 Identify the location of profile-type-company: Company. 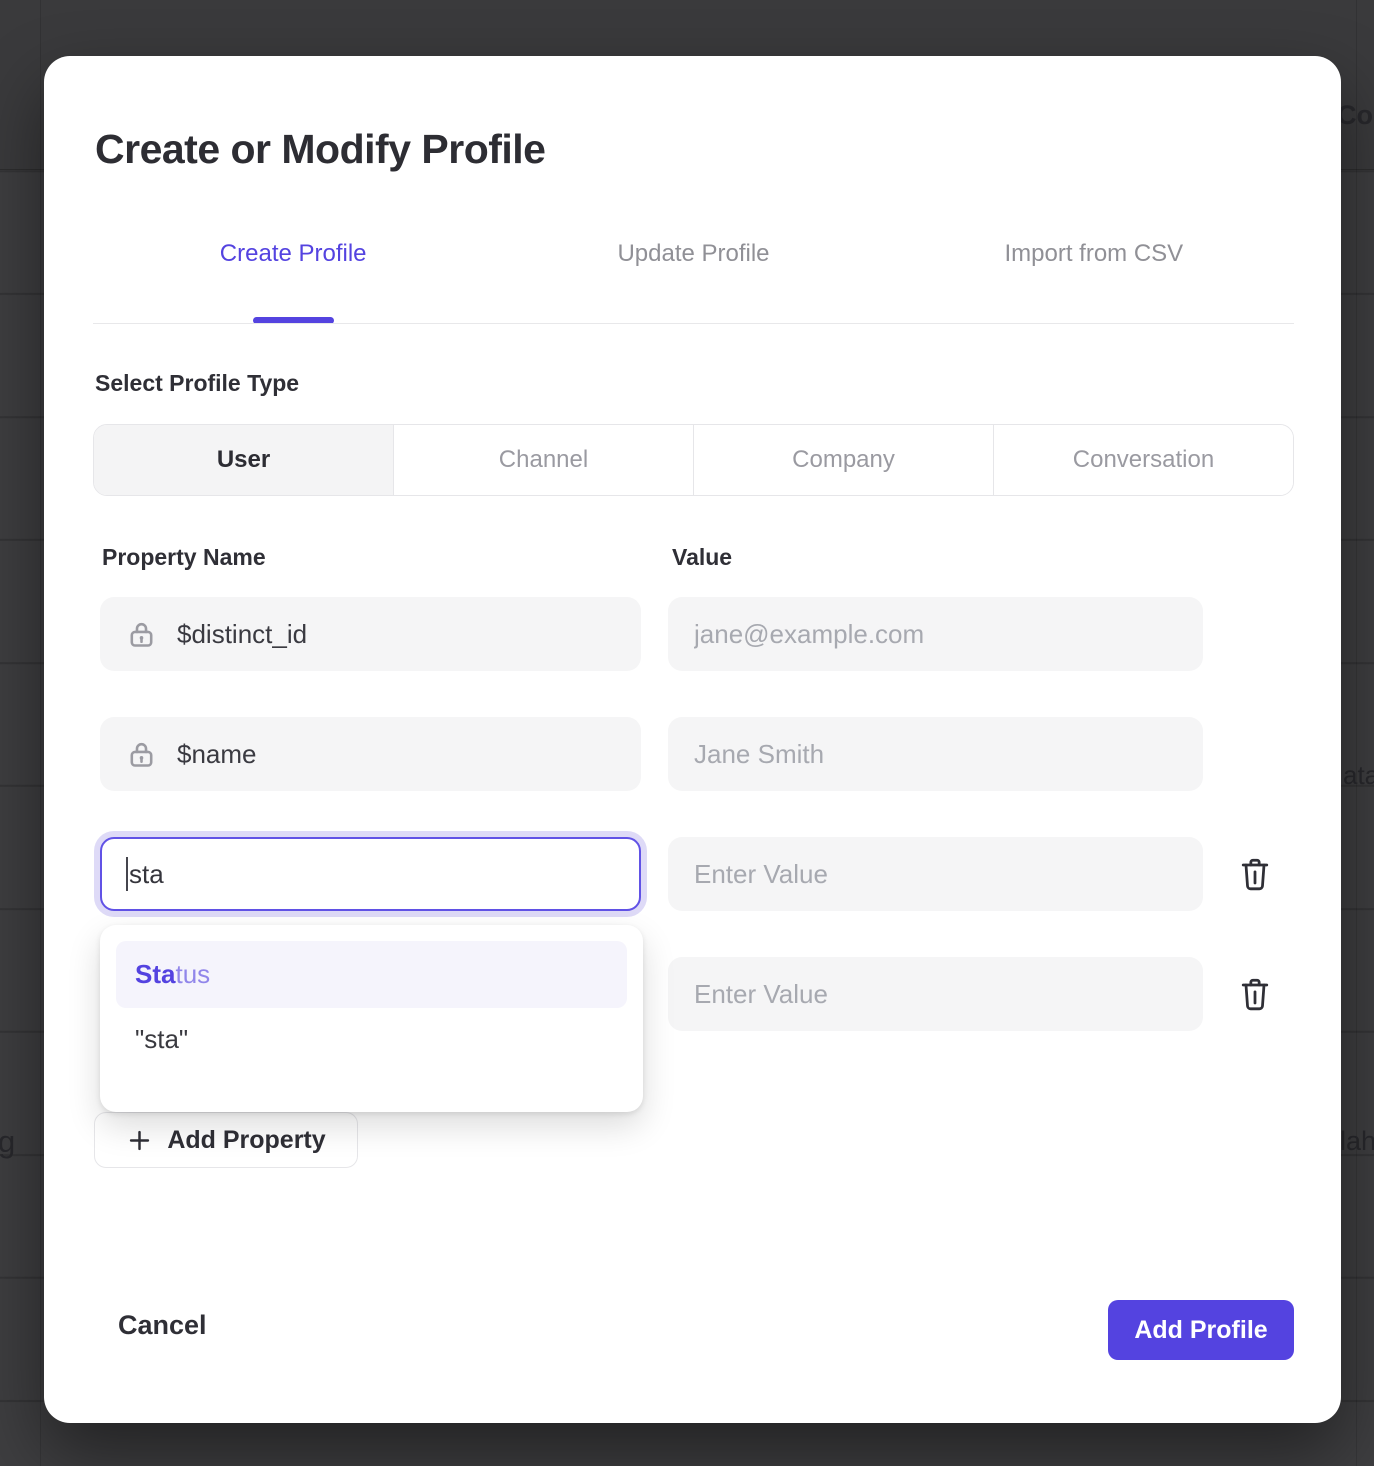
(844, 460).